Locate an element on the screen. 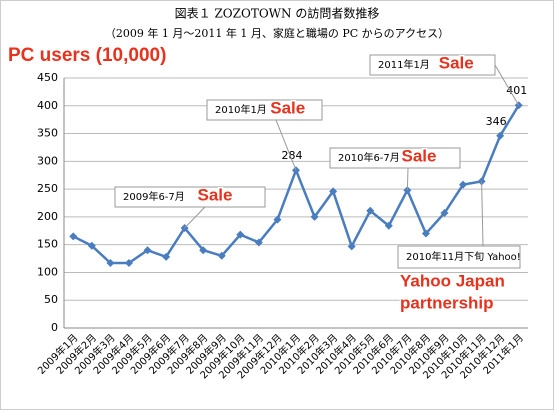 This screenshot has width=554, height=410. annotation-text: 2011年1月 is located at coordinates (404, 64).